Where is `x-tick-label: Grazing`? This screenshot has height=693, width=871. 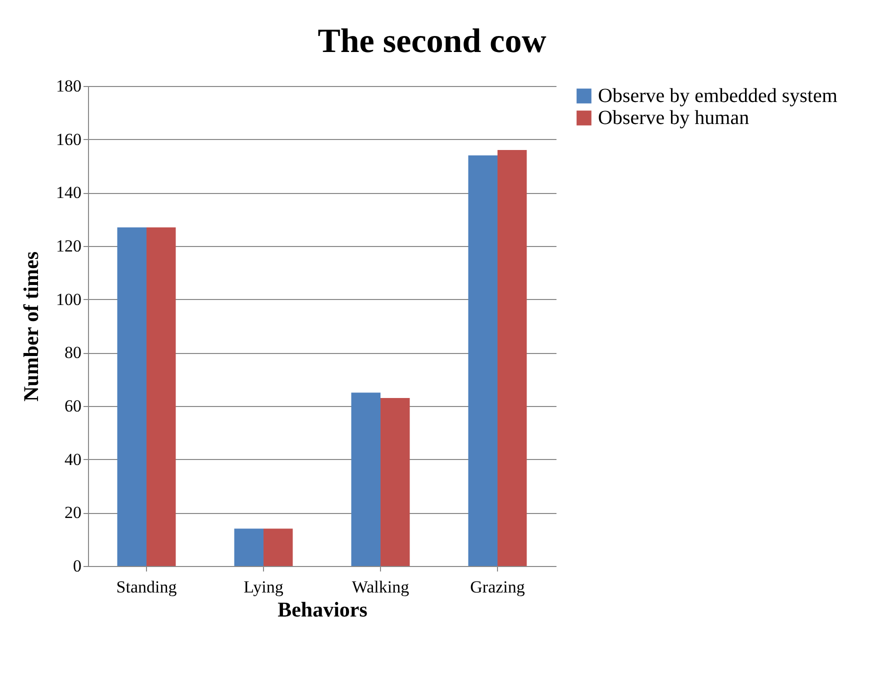
x-tick-label: Grazing is located at coordinates (498, 587).